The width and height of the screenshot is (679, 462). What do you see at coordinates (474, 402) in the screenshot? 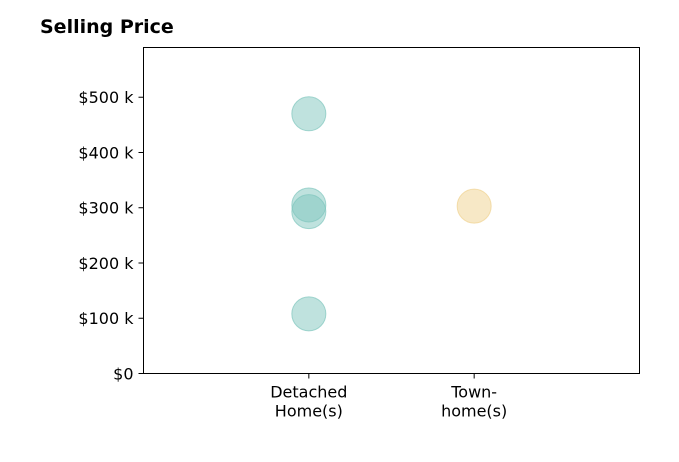
I see `x-tick-label: Town-home(s)` at bounding box center [474, 402].